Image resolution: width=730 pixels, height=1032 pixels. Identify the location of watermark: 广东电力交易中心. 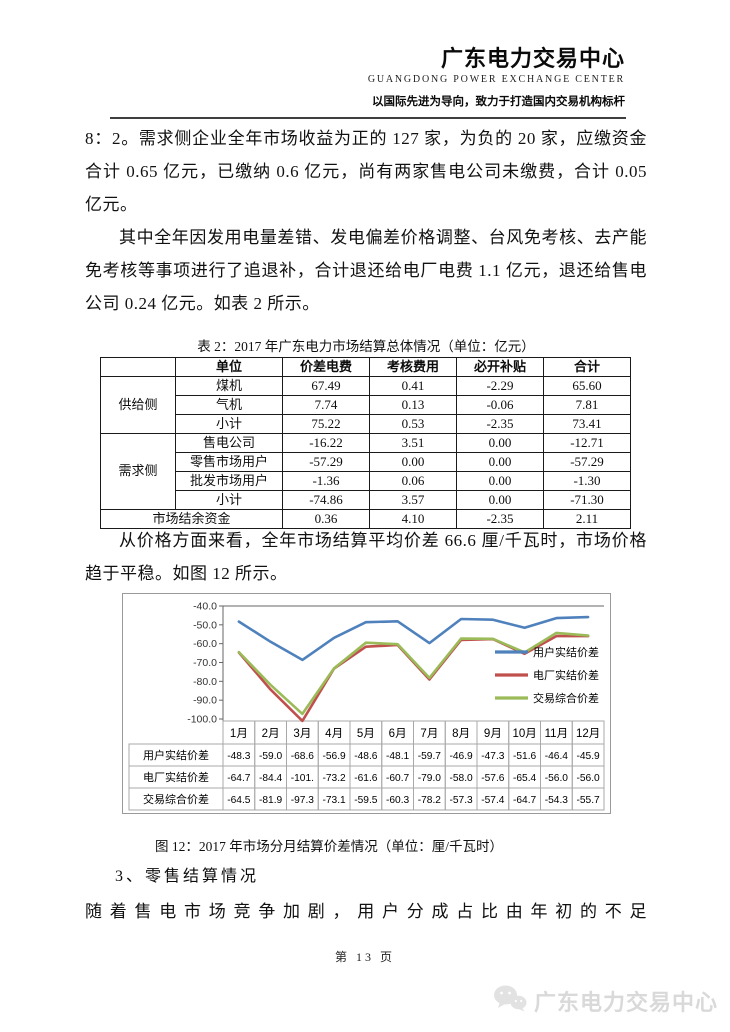
(605, 1001).